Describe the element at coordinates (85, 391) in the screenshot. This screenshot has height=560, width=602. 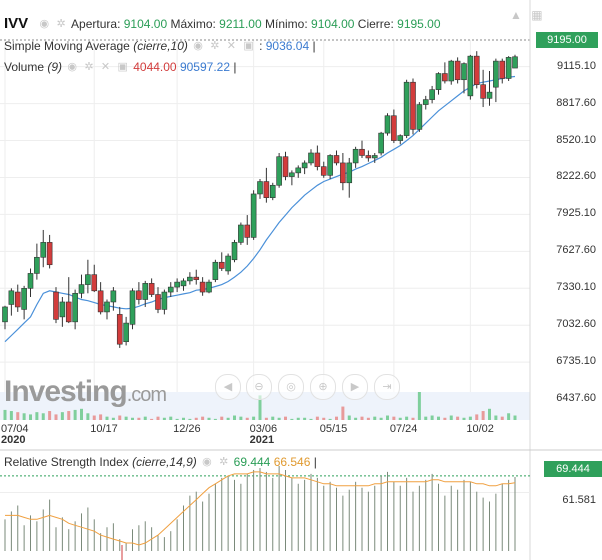
I see `investing-logo: Investing.com` at that location.